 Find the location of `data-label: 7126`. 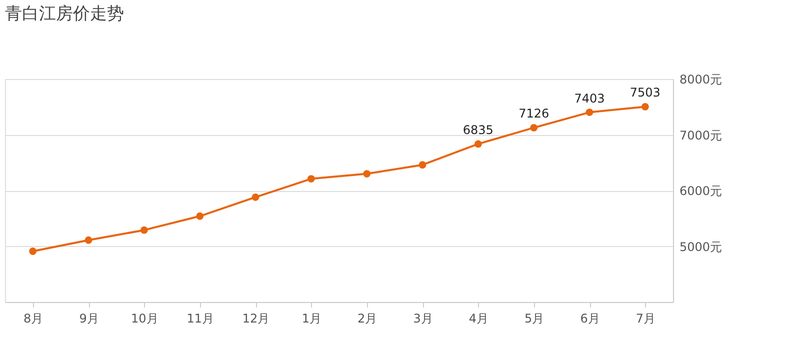

data-label: 7126 is located at coordinates (534, 113).